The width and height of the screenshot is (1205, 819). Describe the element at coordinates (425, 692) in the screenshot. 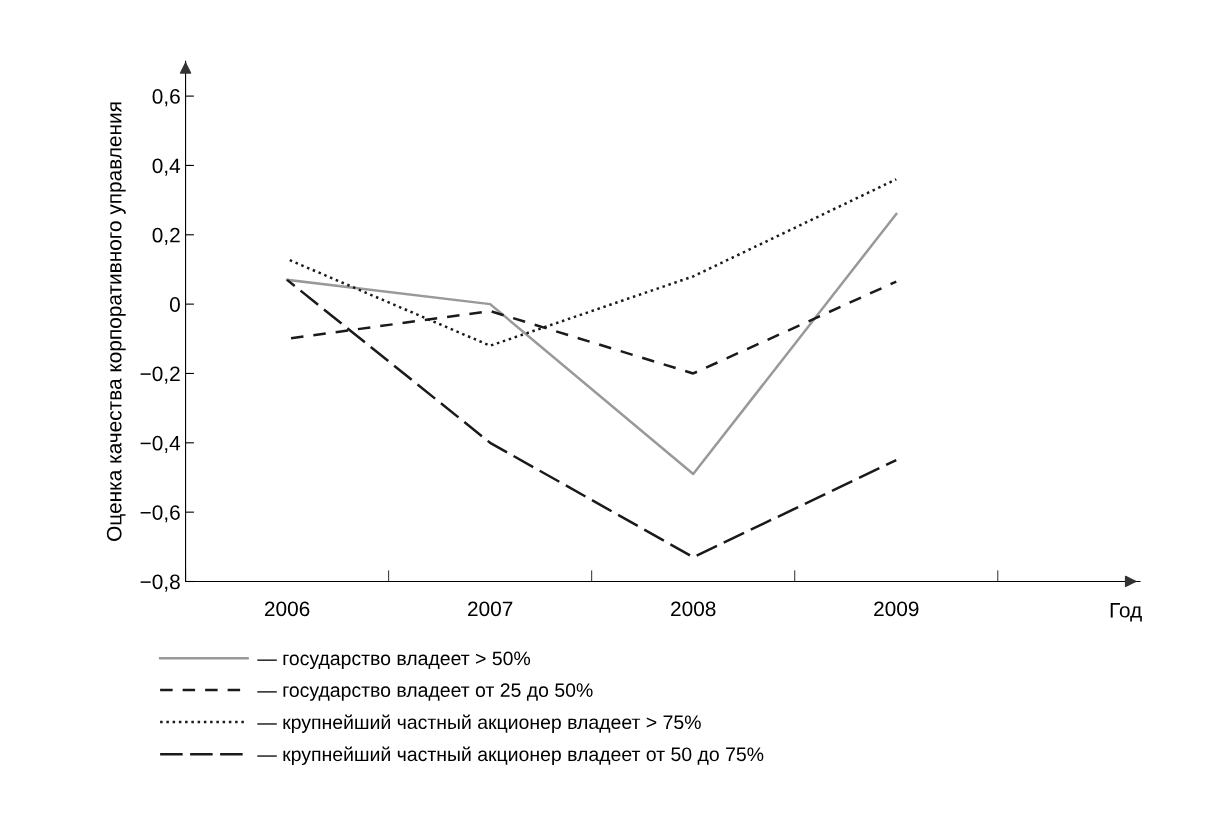

I see `legend-label: — государство владеет от 25 до 50%` at that location.